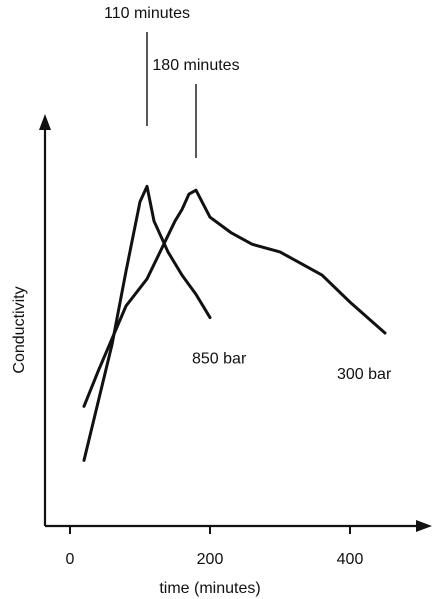 This screenshot has height=599, width=433. Describe the element at coordinates (19, 329) in the screenshot. I see `y-axis-label: Conductivity` at that location.